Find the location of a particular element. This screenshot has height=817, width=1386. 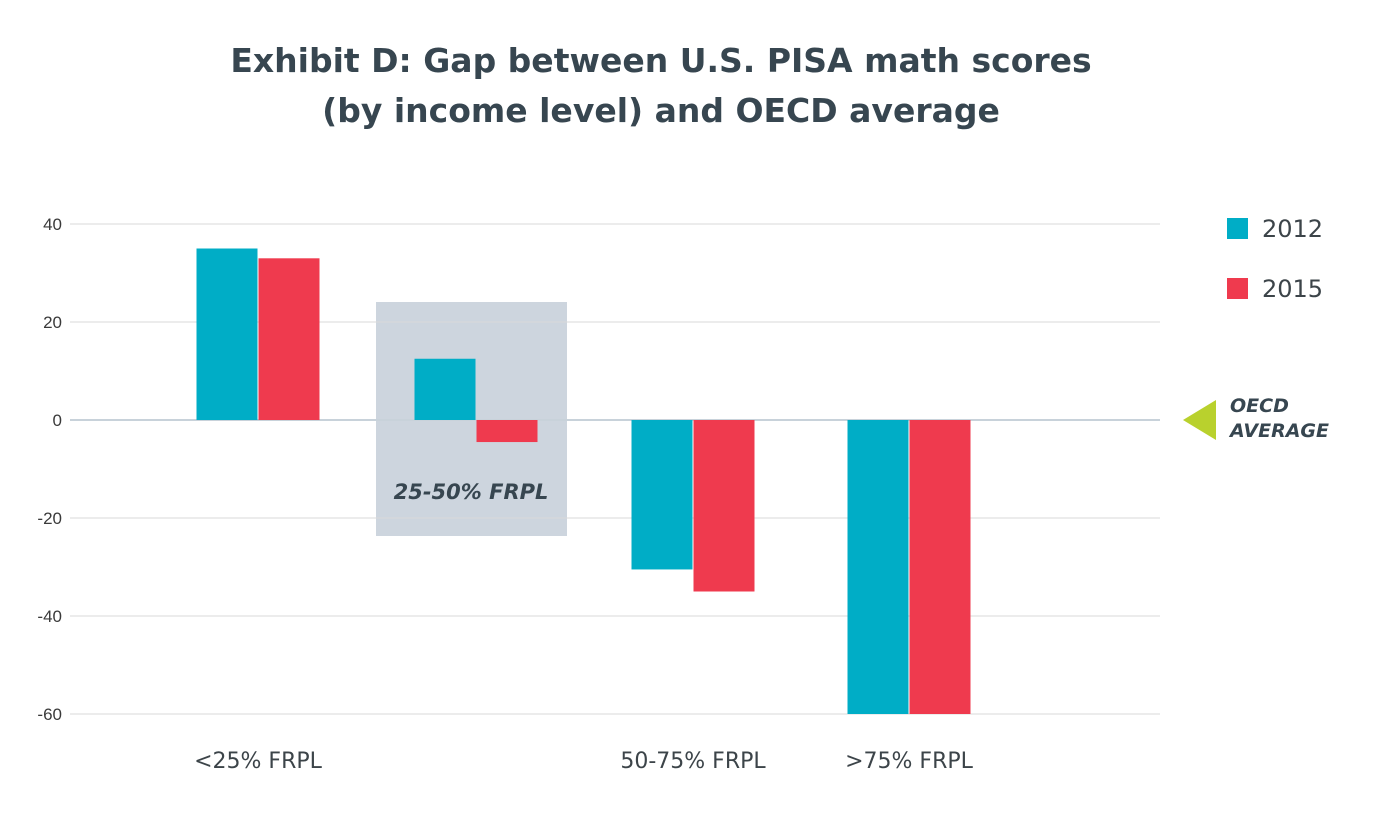

chart-title-line-2: (by income level) and OECD average is located at coordinates (661, 110).